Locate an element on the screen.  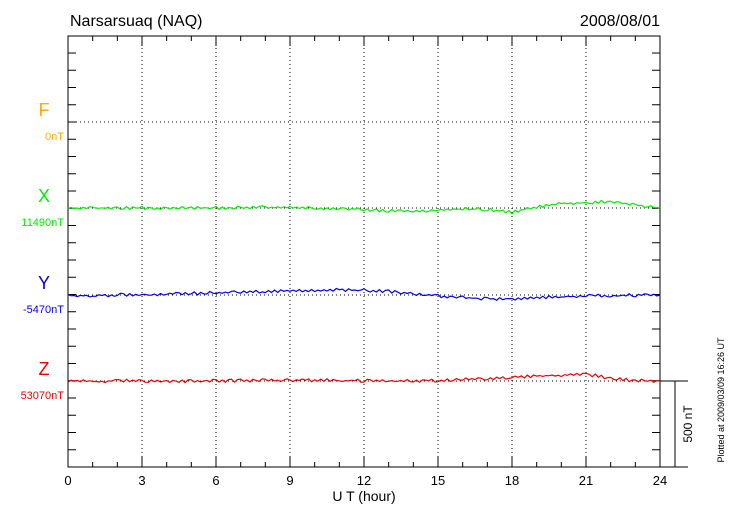
x-tick-label: 6 is located at coordinates (215, 480).